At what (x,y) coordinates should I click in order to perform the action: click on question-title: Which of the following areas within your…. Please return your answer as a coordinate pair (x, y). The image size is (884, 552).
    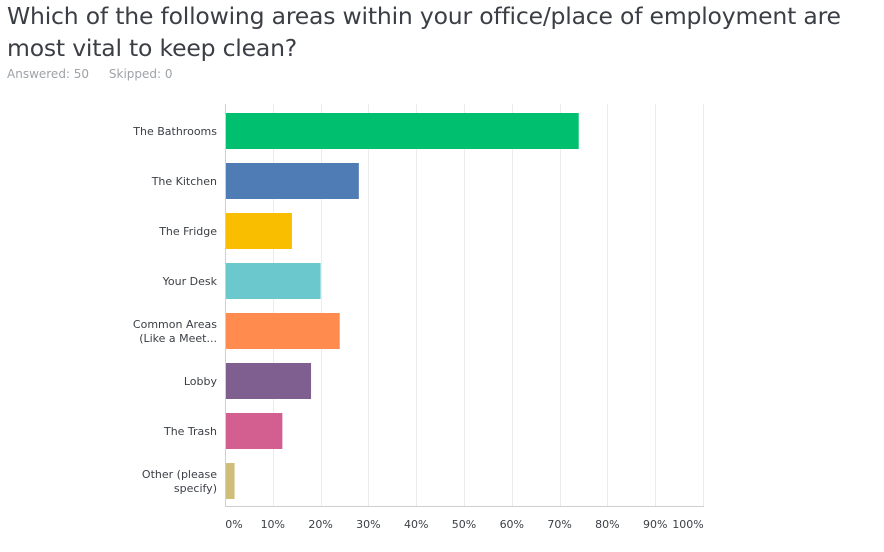
    Looking at the image, I should click on (424, 32).